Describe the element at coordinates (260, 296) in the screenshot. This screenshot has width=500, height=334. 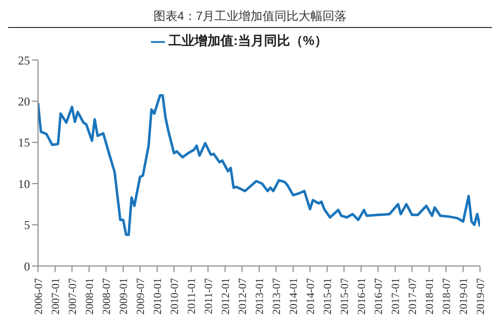
I see `x-tick-label: 2013-01` at that location.